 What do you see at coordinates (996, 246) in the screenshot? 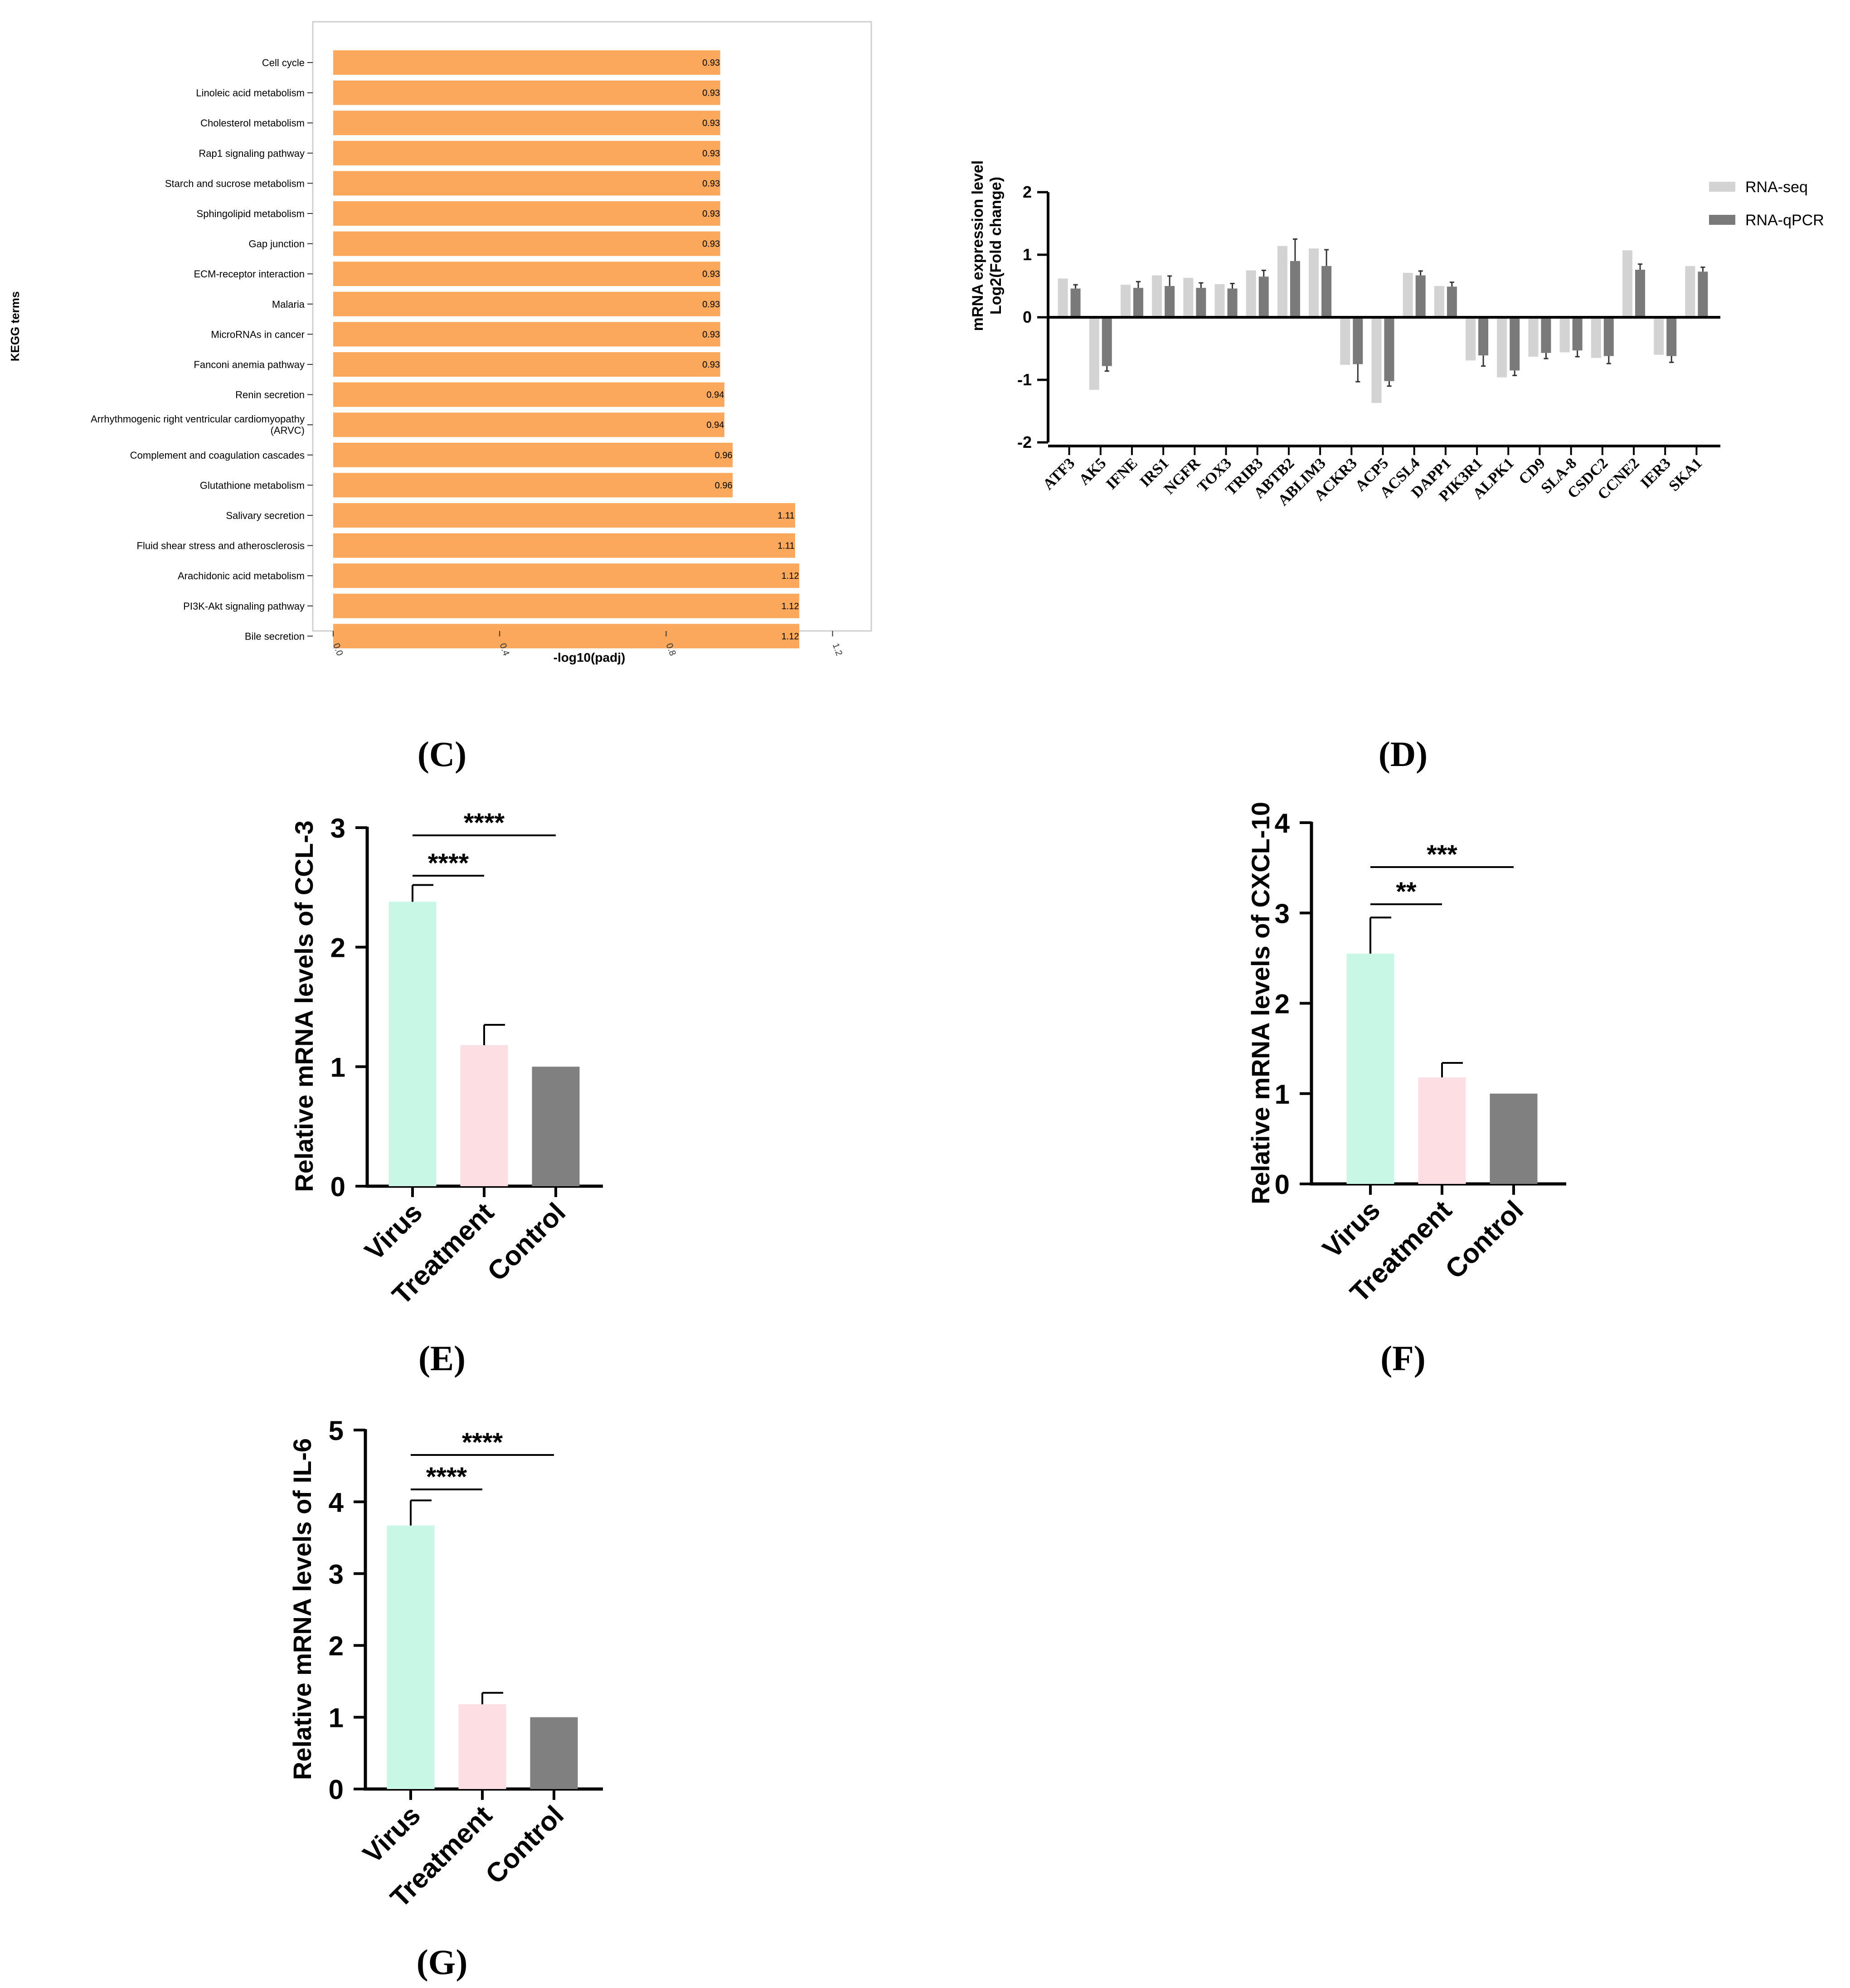
I see `y-axis-title: Log2(Fold change)` at bounding box center [996, 246].